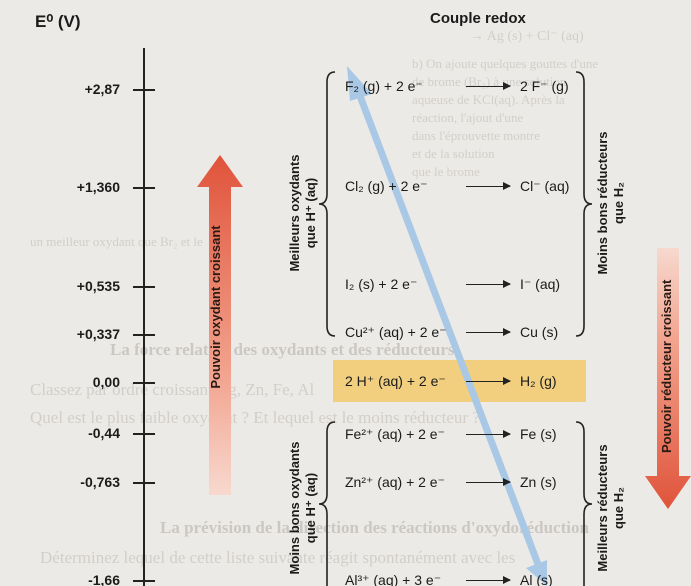  I want to click on oxidant-species: F₂ (g) + 2 e⁻, so click(384, 86).